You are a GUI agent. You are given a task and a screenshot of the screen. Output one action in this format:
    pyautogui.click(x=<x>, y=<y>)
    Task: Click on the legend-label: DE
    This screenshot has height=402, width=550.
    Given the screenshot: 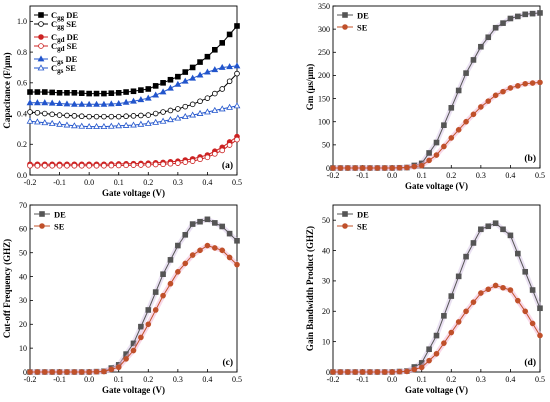 What is the action you would take?
    pyautogui.click(x=363, y=16)
    